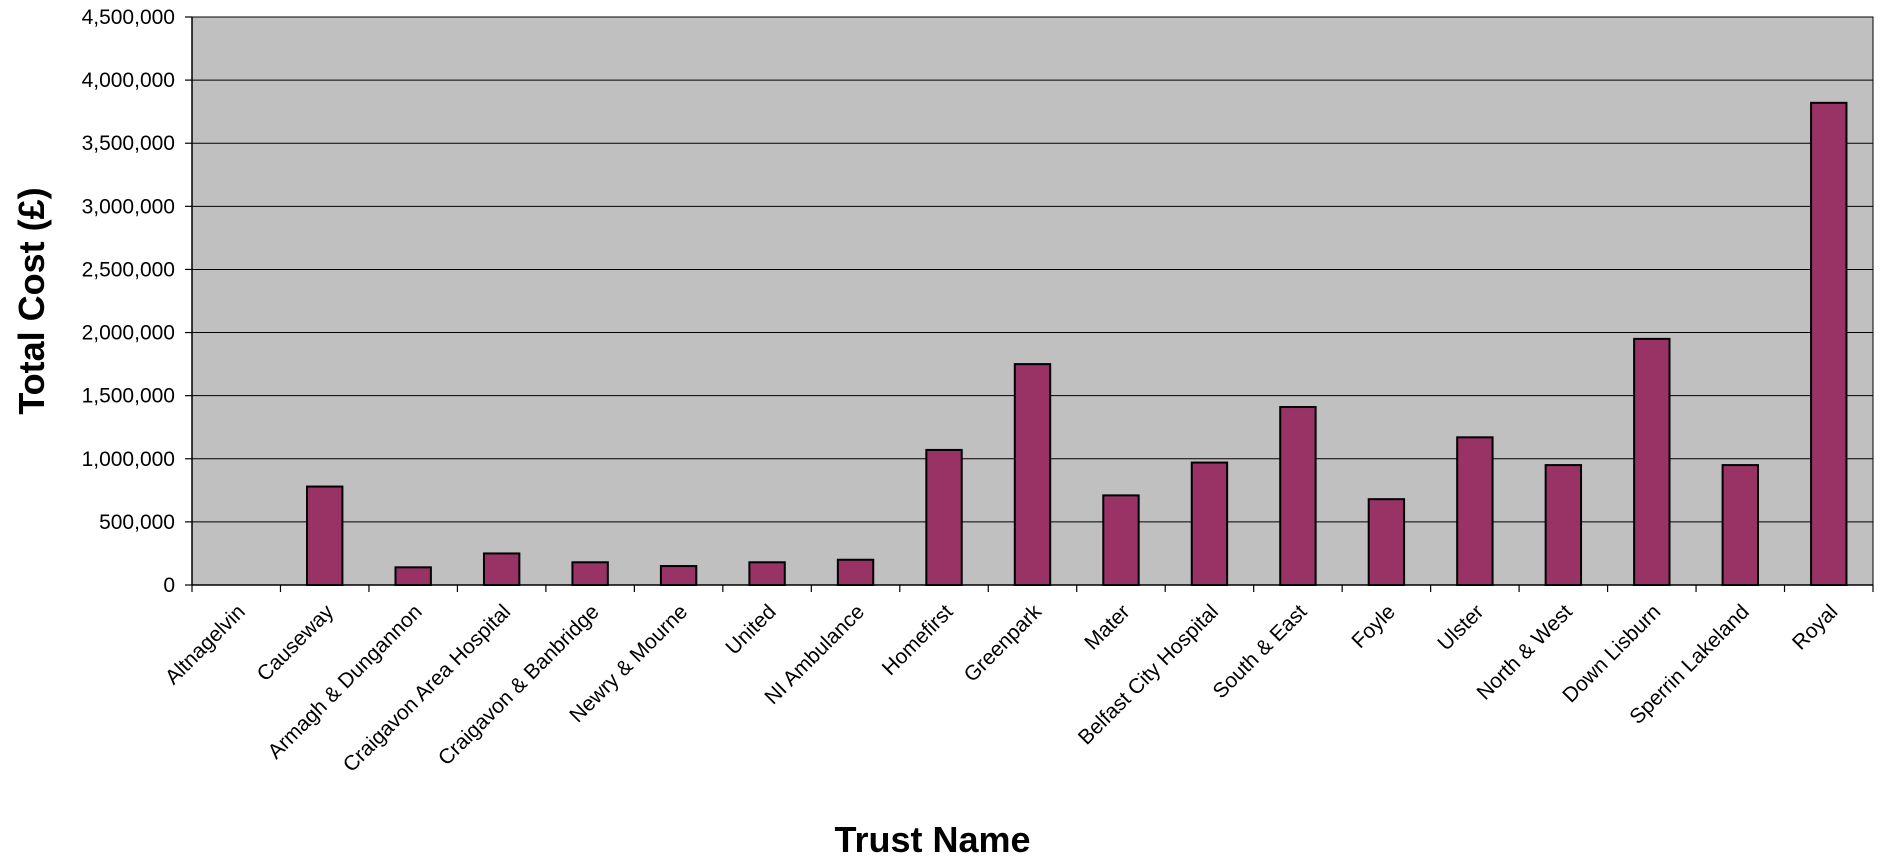  What do you see at coordinates (519, 685) in the screenshot?
I see `x-tick-label: Craigavon & Banbridge` at bounding box center [519, 685].